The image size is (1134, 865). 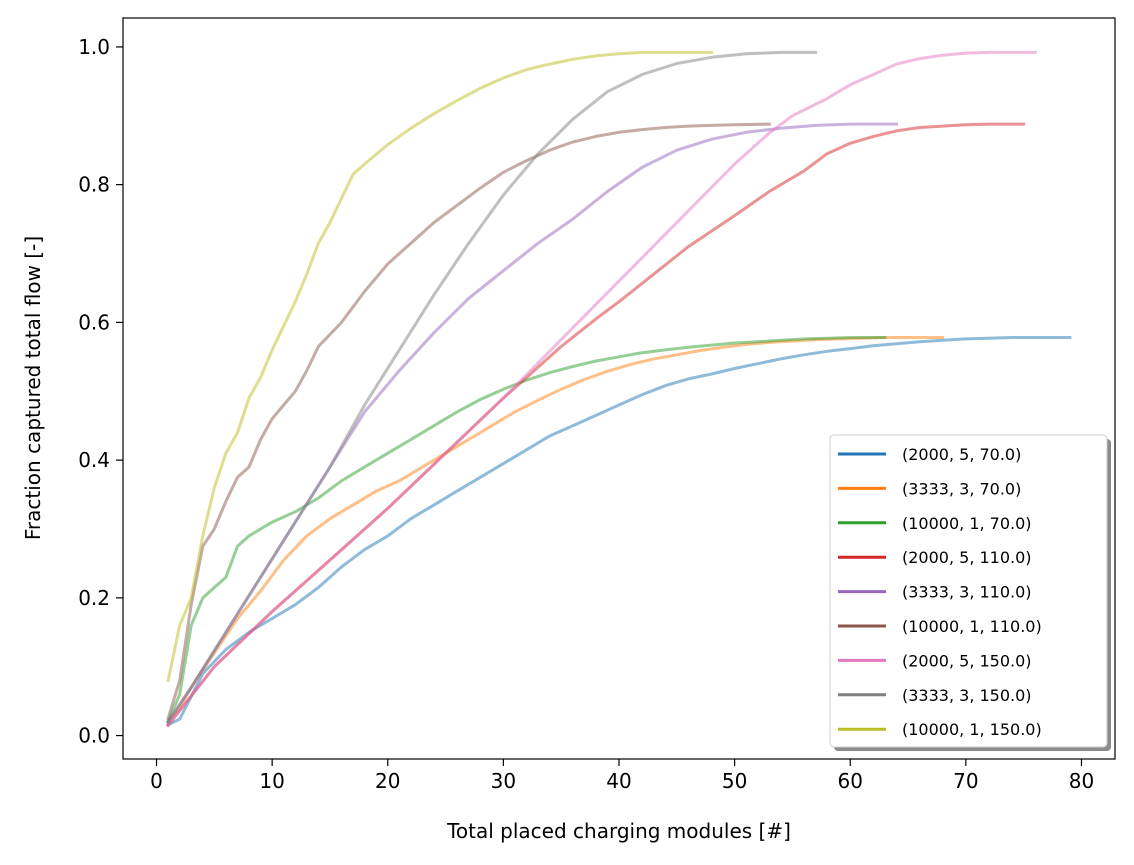 I want to click on x-tick-label: 70, so click(x=965, y=781).